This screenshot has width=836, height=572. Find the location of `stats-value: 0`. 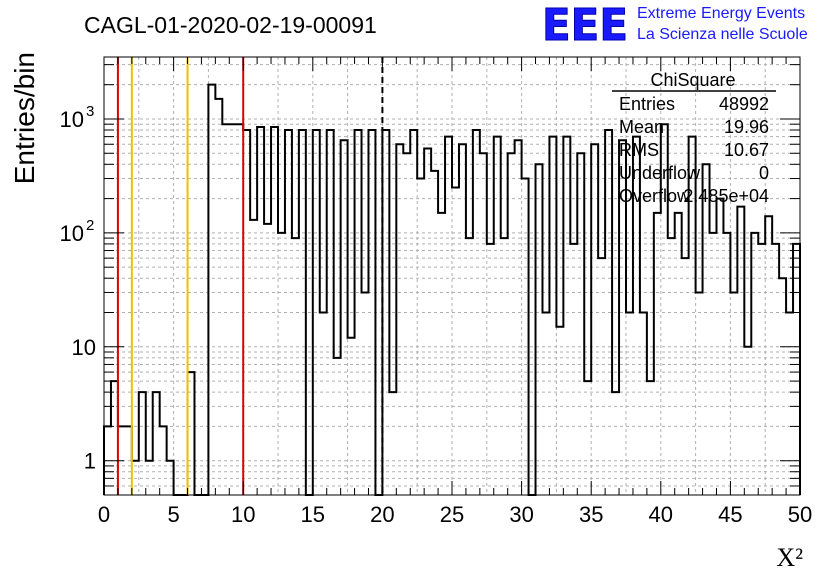

stats-value: 0 is located at coordinates (764, 173).